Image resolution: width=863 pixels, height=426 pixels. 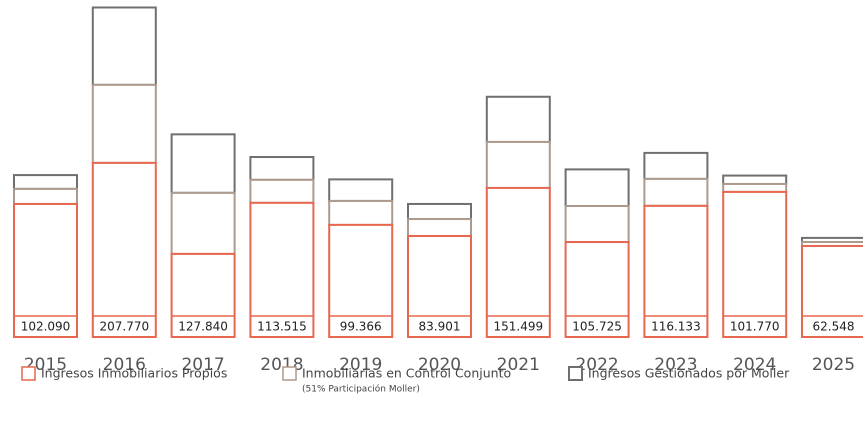 What do you see at coordinates (360, 365) in the screenshot?
I see `x-tick-label: 2019` at bounding box center [360, 365].